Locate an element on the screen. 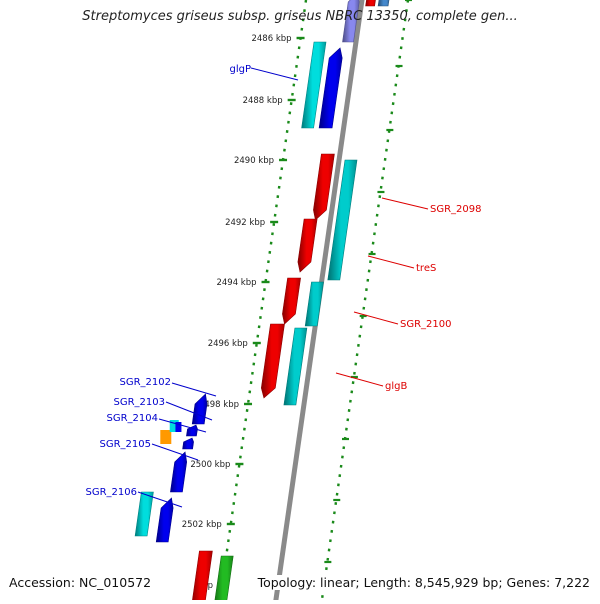  leader-line-glgB is located at coordinates (359, 379).